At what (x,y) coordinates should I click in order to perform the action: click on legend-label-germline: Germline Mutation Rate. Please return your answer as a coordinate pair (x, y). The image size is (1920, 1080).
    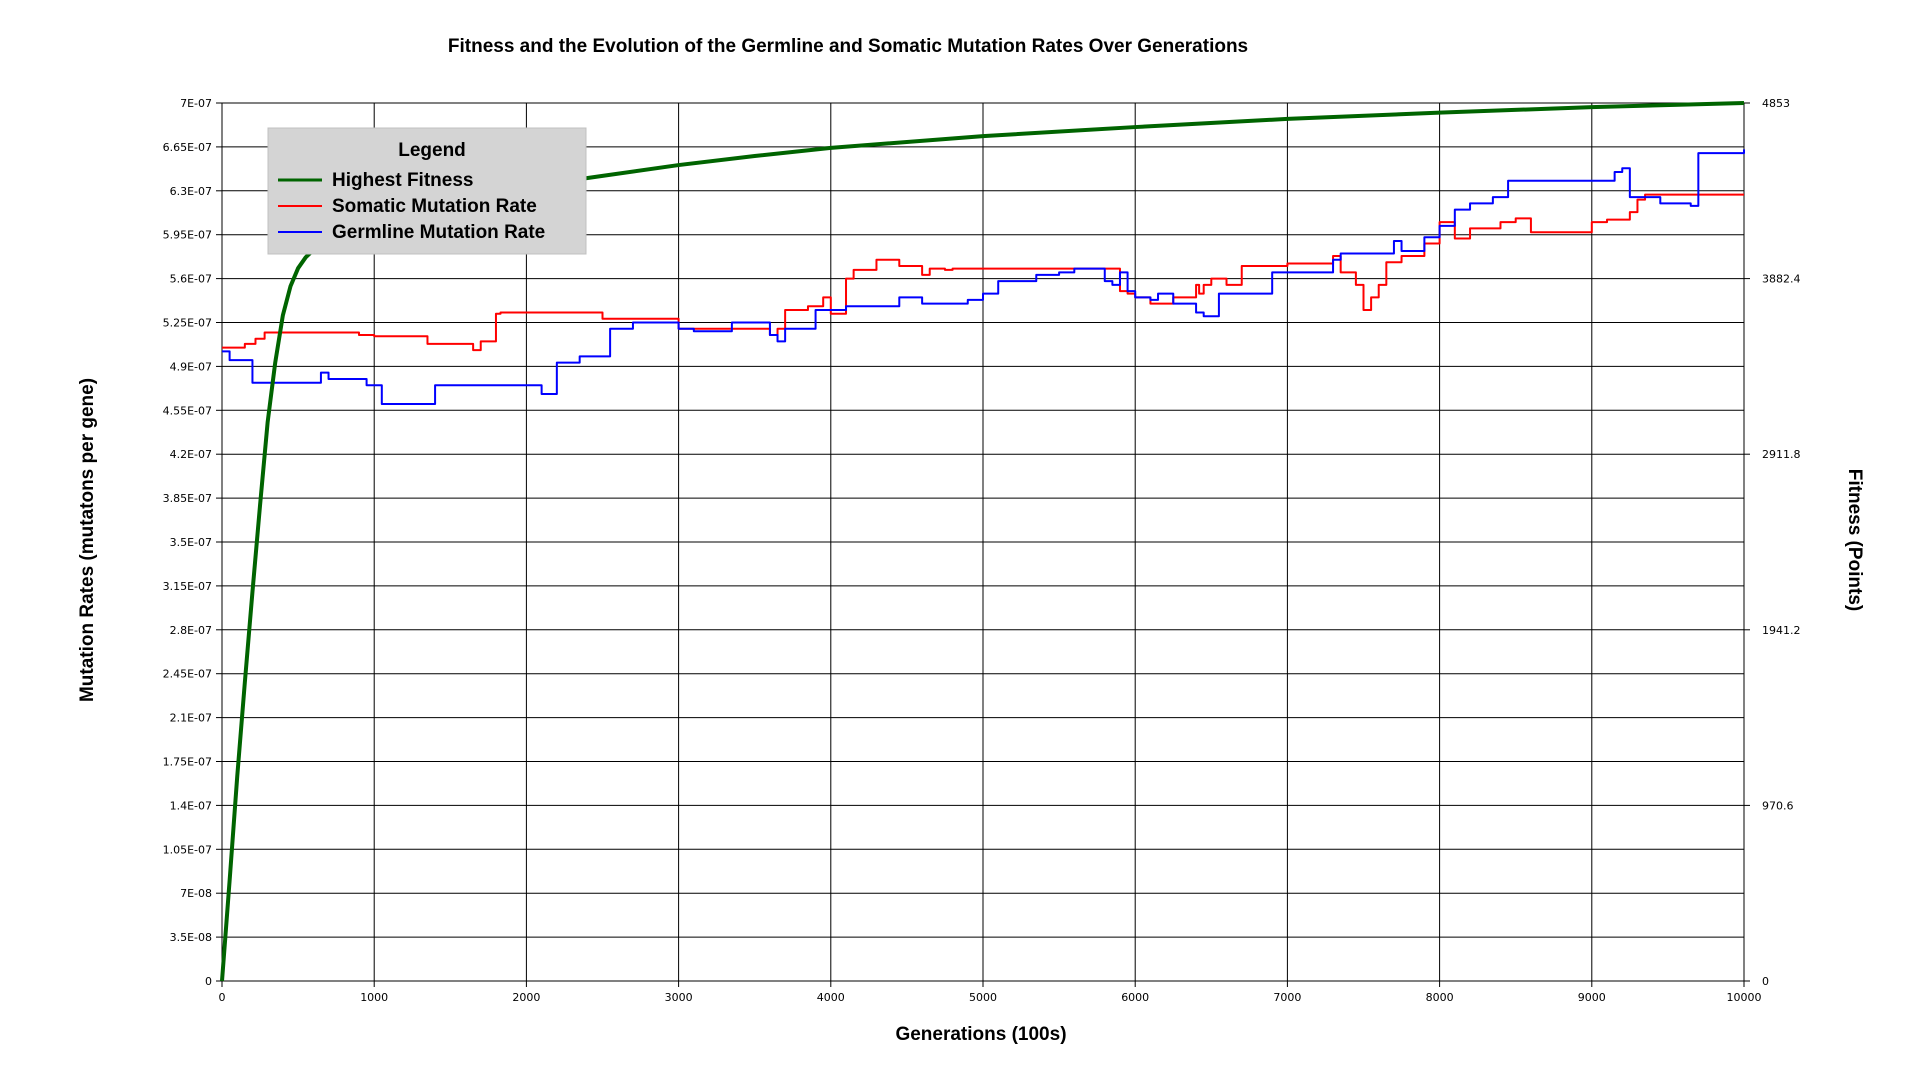
    Looking at the image, I should click on (438, 232).